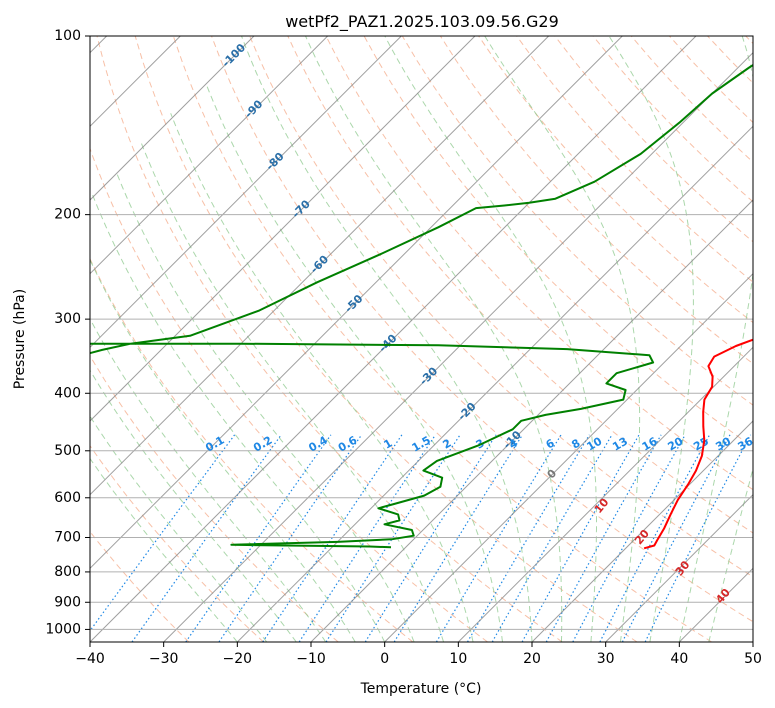  Describe the element at coordinates (164, 659) in the screenshot. I see `x-tick-label: −30` at that location.